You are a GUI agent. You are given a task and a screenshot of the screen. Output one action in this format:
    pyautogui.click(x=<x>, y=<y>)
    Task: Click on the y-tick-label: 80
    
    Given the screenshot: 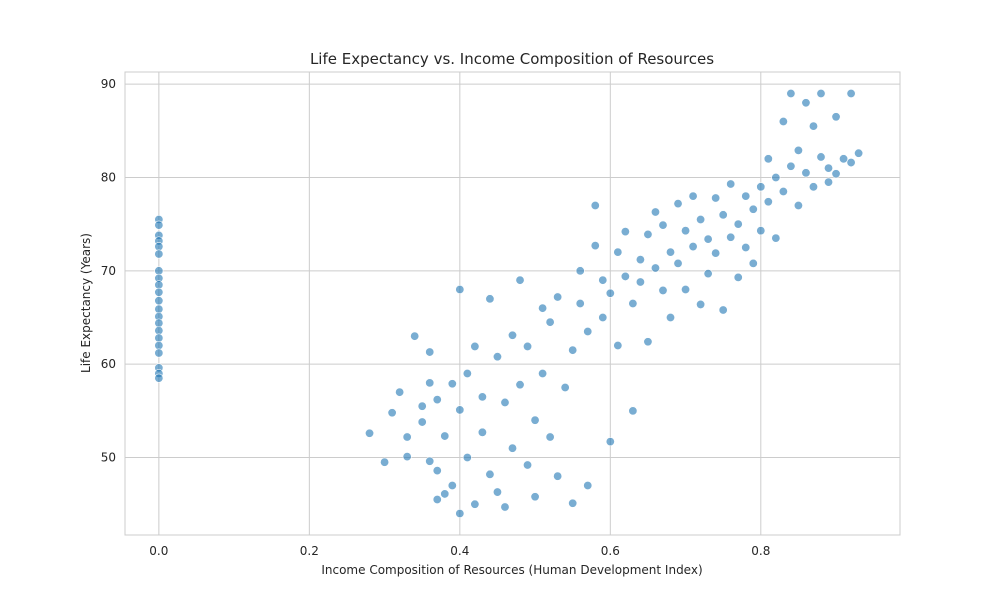 What is the action you would take?
    pyautogui.click(x=108, y=177)
    